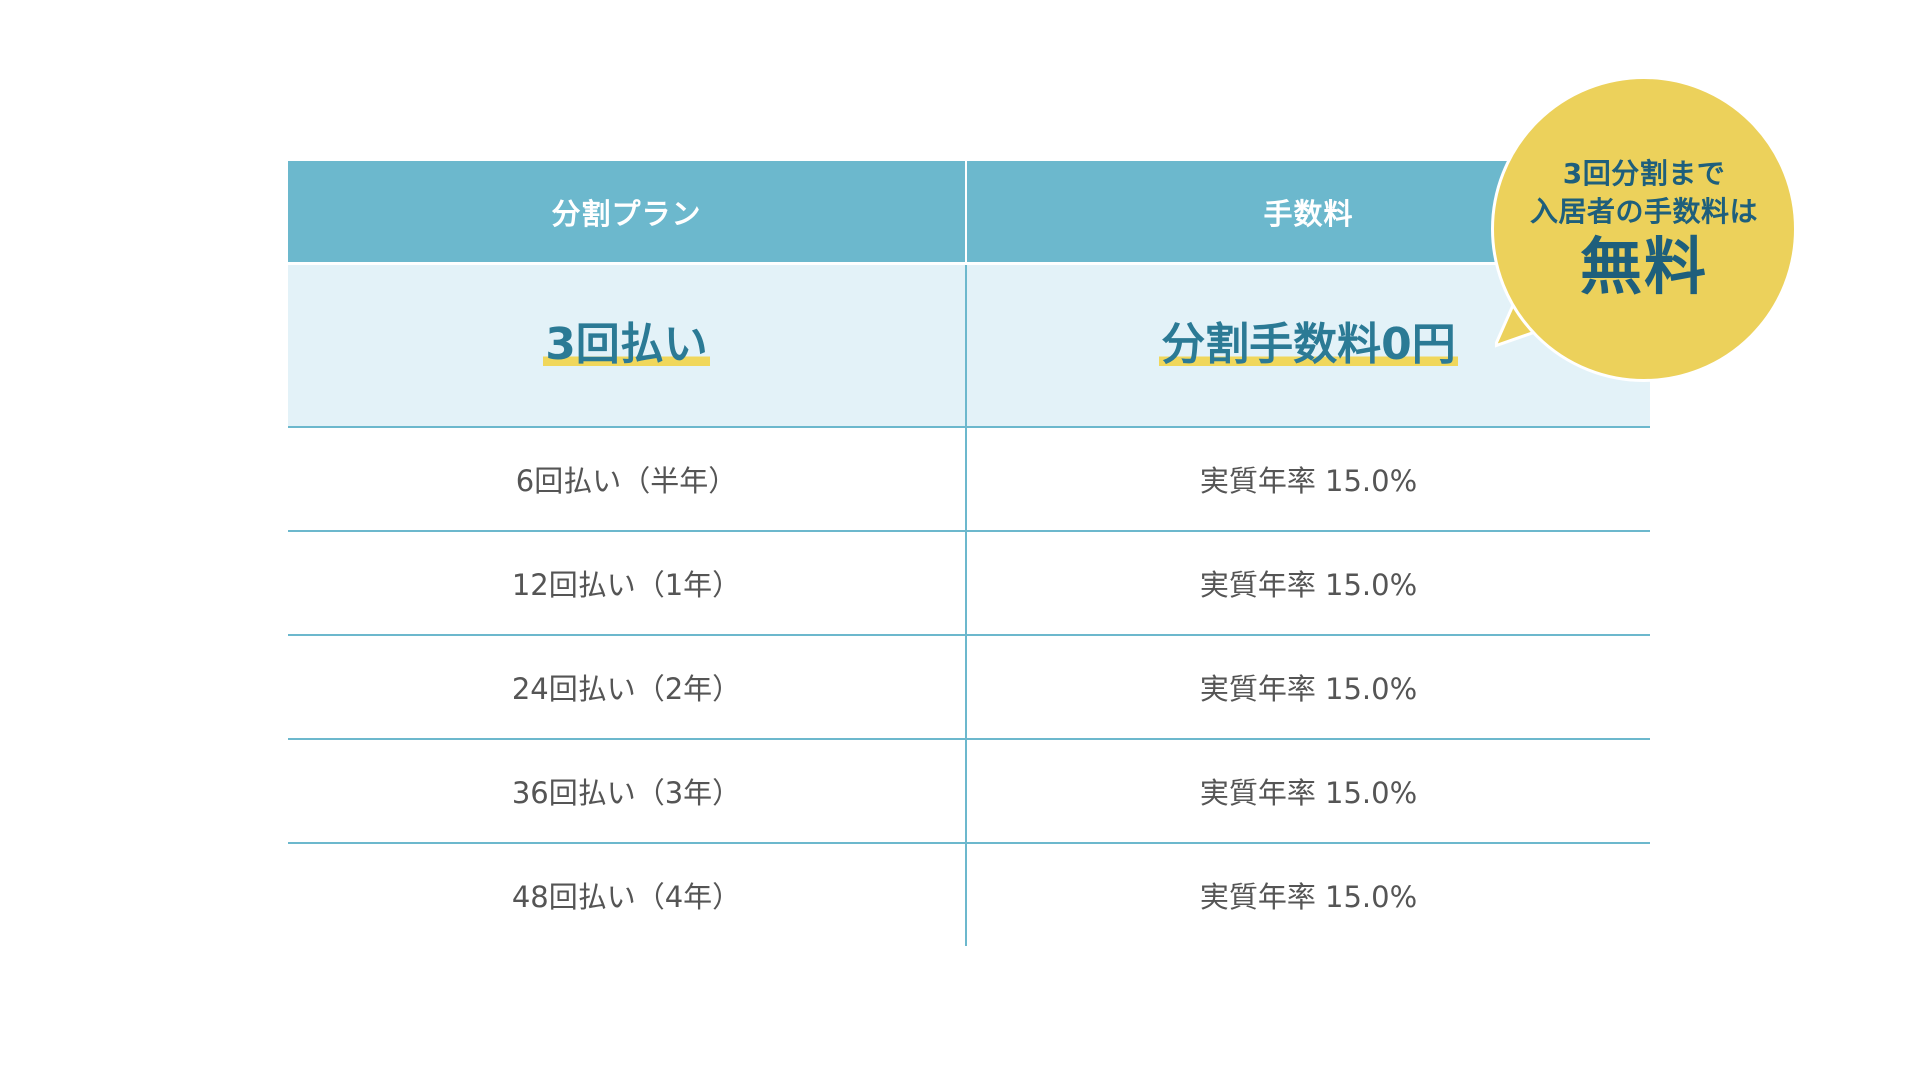 The image size is (1920, 1081). I want to click on table-row: 36回払い（3年） 実質年率 15.0%, so click(969, 792).